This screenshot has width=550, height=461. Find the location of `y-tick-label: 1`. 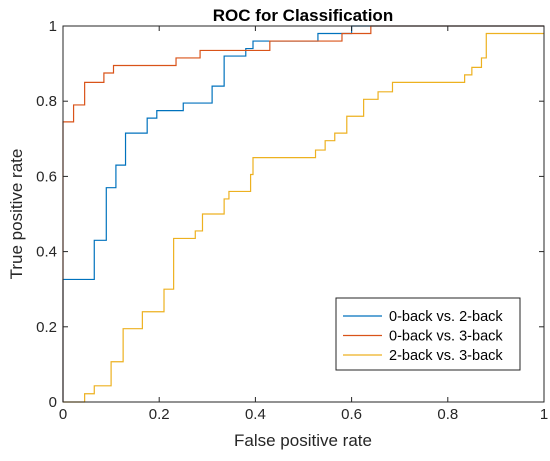

y-tick-label: 1 is located at coordinates (53, 26).